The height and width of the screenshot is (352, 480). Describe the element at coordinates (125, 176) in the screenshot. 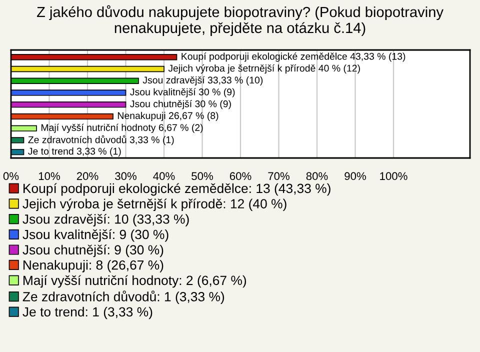

I see `x-tick-label: 30%` at that location.